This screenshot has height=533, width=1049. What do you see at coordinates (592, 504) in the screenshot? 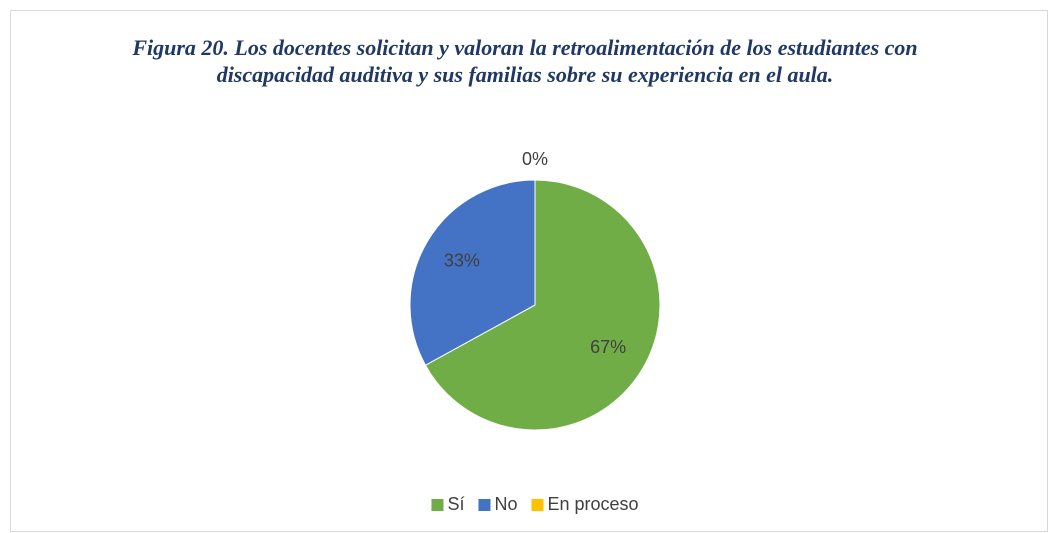
I see `legend-label: En proceso` at bounding box center [592, 504].